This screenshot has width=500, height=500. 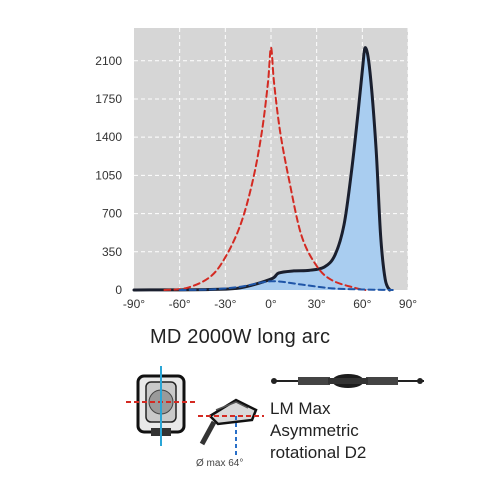 What do you see at coordinates (362, 304) in the screenshot?
I see `x-tick-label: 60°` at bounding box center [362, 304].